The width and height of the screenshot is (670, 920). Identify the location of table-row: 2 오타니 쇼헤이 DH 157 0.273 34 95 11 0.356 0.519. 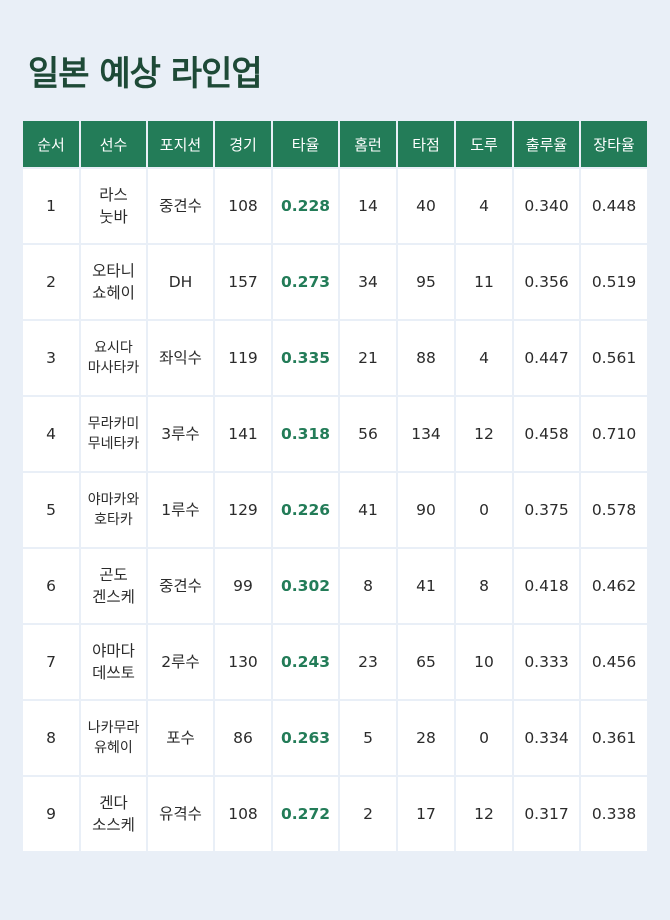
(335, 282).